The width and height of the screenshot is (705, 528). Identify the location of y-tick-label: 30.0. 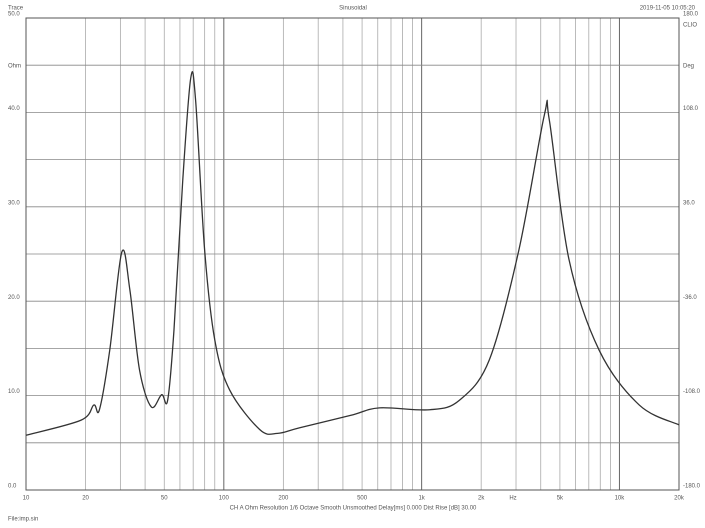
(14, 203).